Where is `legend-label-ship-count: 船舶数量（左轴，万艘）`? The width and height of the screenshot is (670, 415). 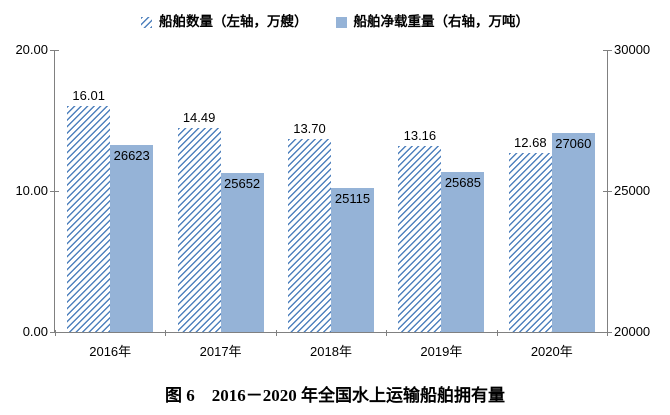
legend-label-ship-count: 船舶数量（左轴，万艘） is located at coordinates (233, 21).